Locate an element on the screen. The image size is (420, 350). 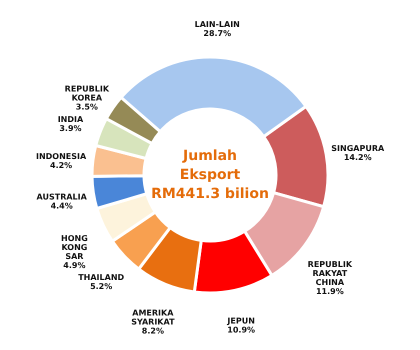
data-label: 4.2% is located at coordinates (61, 165).